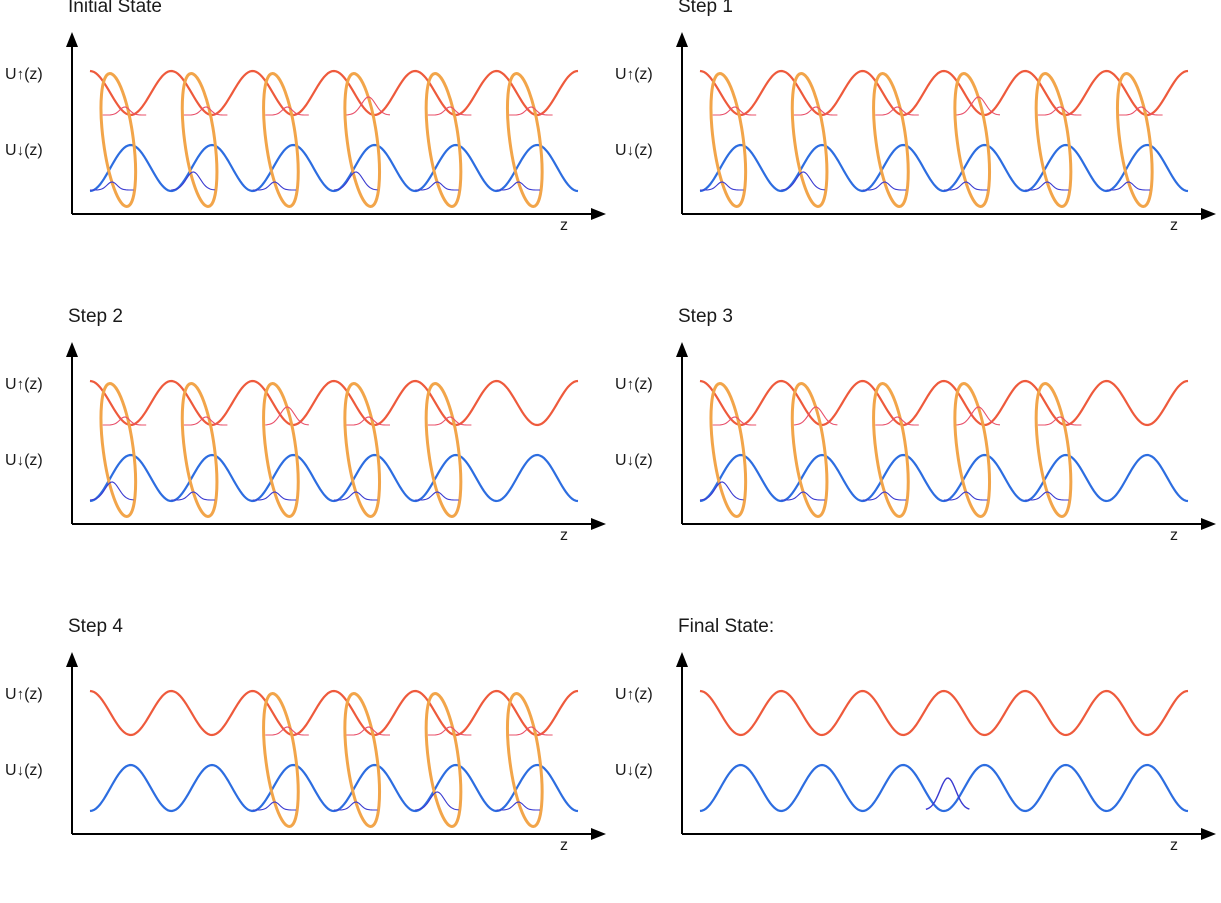  What do you see at coordinates (336, 126) in the screenshot?
I see `diagram-initial` at bounding box center [336, 126].